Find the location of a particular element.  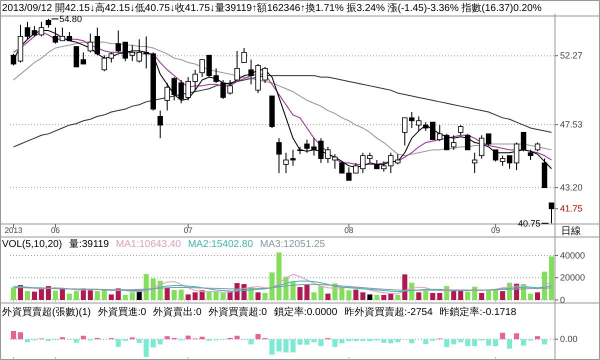

text: MA3:12051.25 is located at coordinates (293, 244).